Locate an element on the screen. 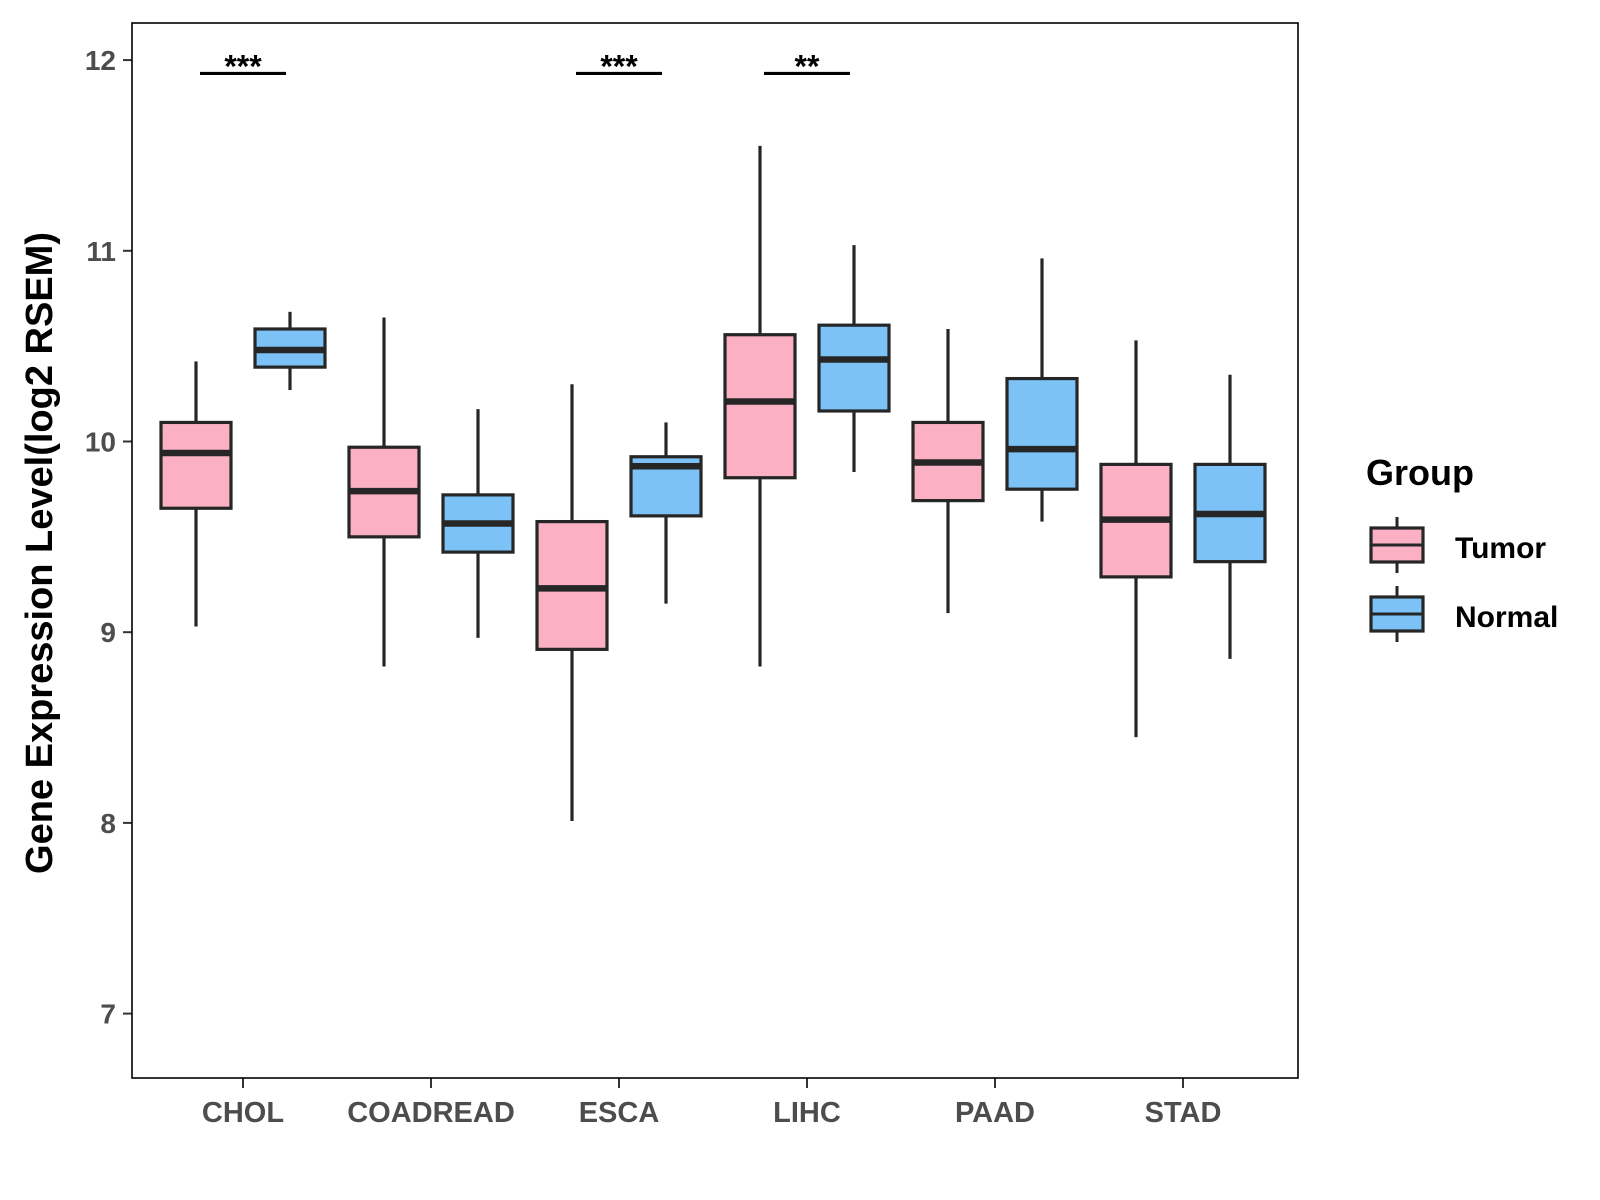 Image resolution: width=1600 pixels, height=1200 pixels. legend-label-normal: Normal is located at coordinates (1506, 617).